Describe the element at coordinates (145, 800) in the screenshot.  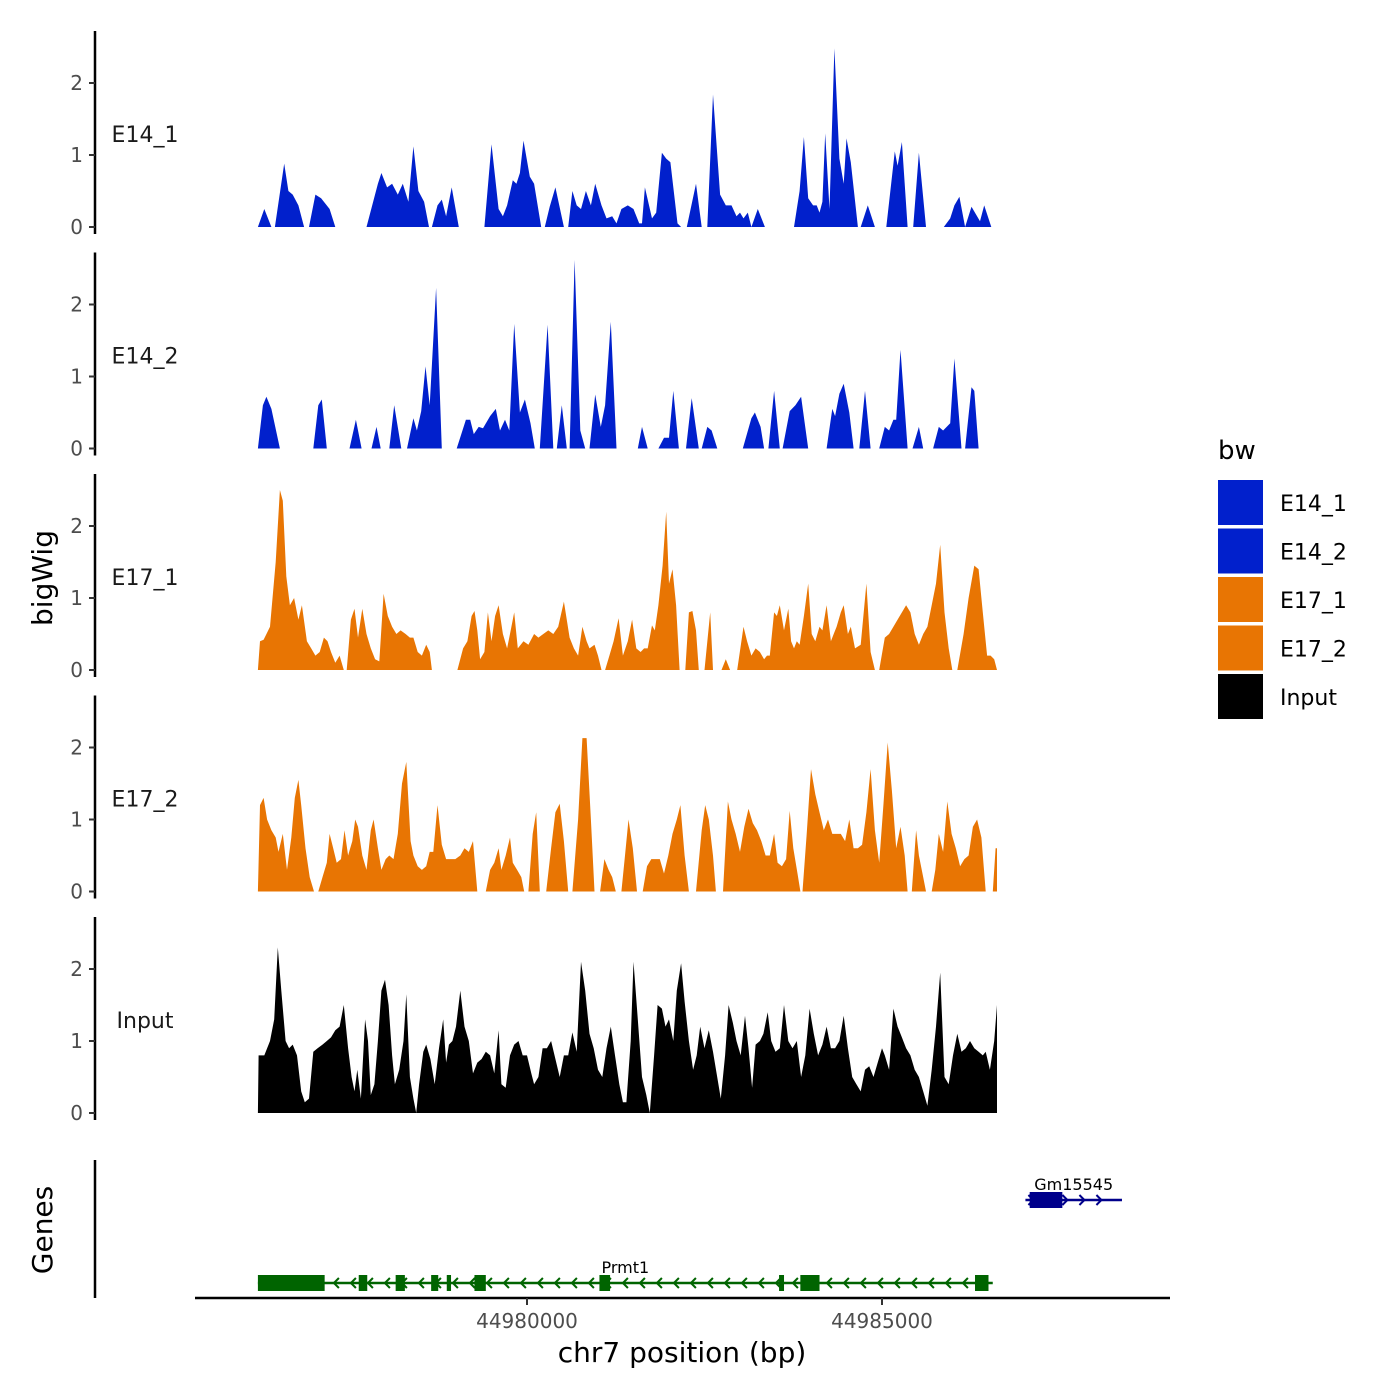
I see `track-label: E17_2` at that location.